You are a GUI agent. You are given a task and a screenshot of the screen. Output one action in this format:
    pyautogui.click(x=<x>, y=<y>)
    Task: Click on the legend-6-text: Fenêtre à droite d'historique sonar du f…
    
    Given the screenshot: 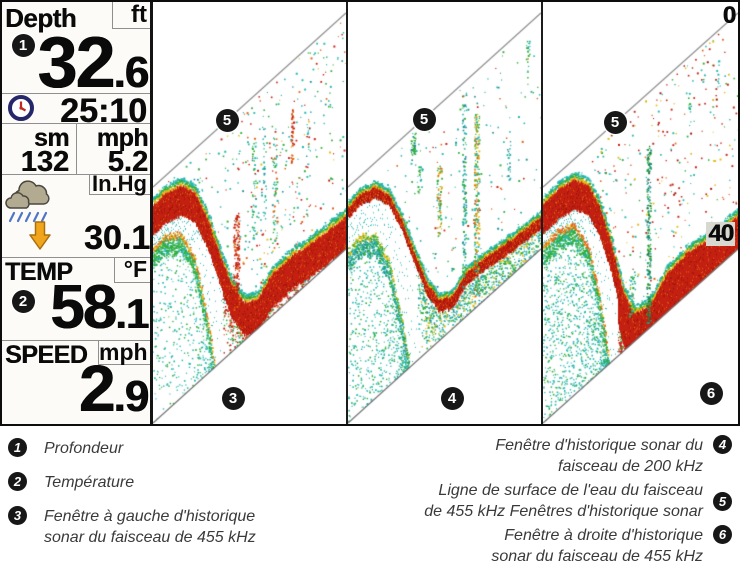 What is the action you would take?
    pyautogui.click(x=597, y=546)
    